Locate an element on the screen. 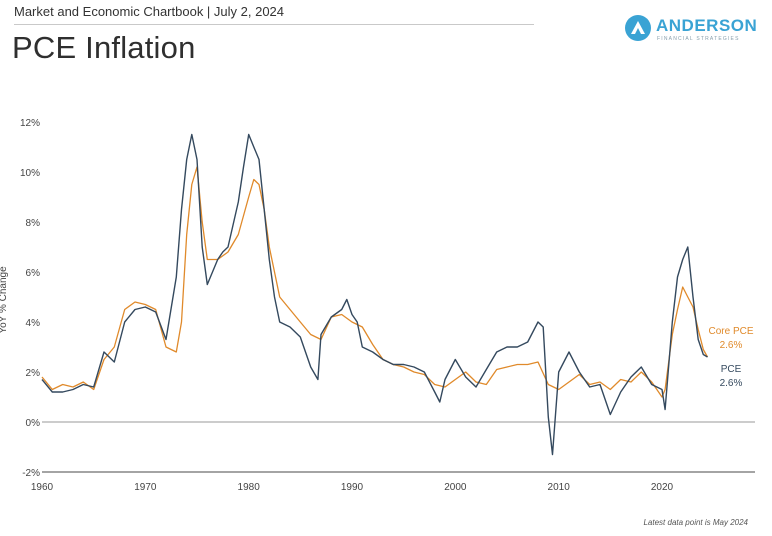 The height and width of the screenshot is (536, 772). core-pce-series-label: 2.6% is located at coordinates (731, 345).